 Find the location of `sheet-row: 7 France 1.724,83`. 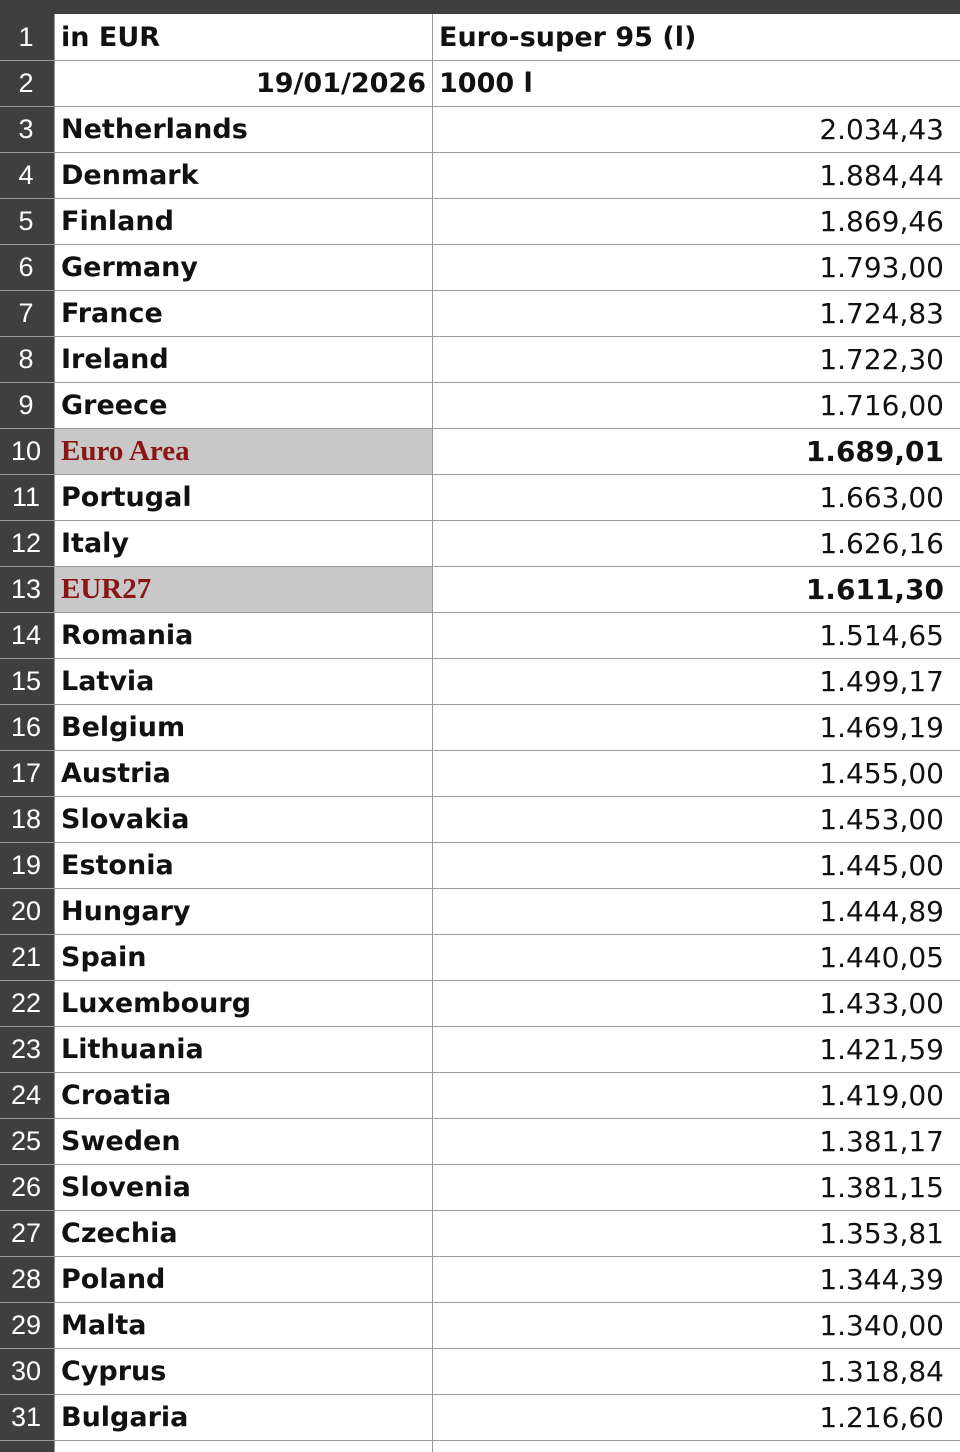

sheet-row: 7 France 1.724,83 is located at coordinates (480, 314).